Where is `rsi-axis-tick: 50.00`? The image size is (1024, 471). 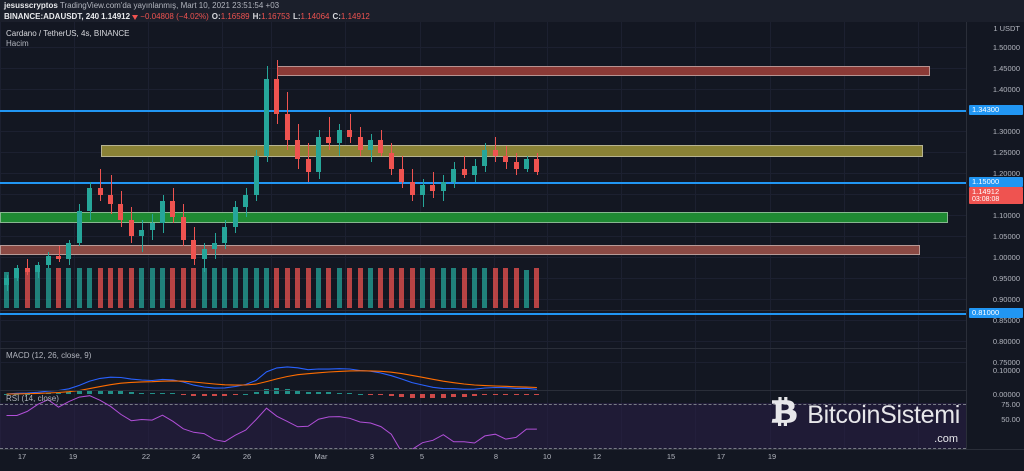
rsi-axis-tick: 50.00 is located at coordinates (1010, 419).